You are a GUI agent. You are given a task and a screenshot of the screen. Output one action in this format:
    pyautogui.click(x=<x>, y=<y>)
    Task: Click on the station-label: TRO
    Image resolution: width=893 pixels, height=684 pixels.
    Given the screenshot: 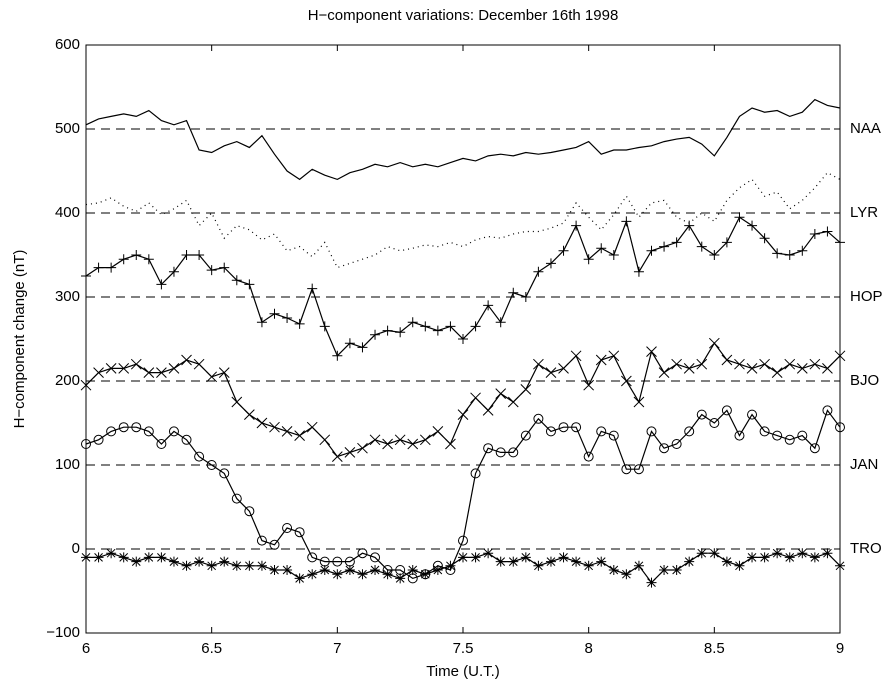 What is the action you would take?
    pyautogui.click(x=866, y=548)
    